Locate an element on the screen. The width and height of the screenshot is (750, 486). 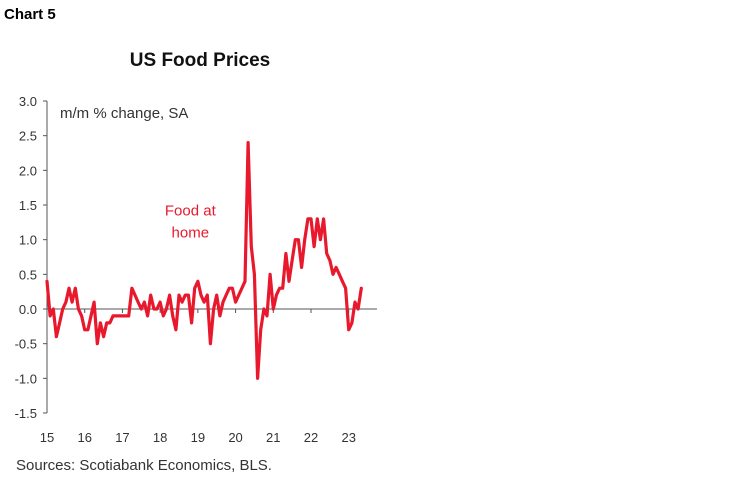
x-tick-label: 19 is located at coordinates (198, 437).